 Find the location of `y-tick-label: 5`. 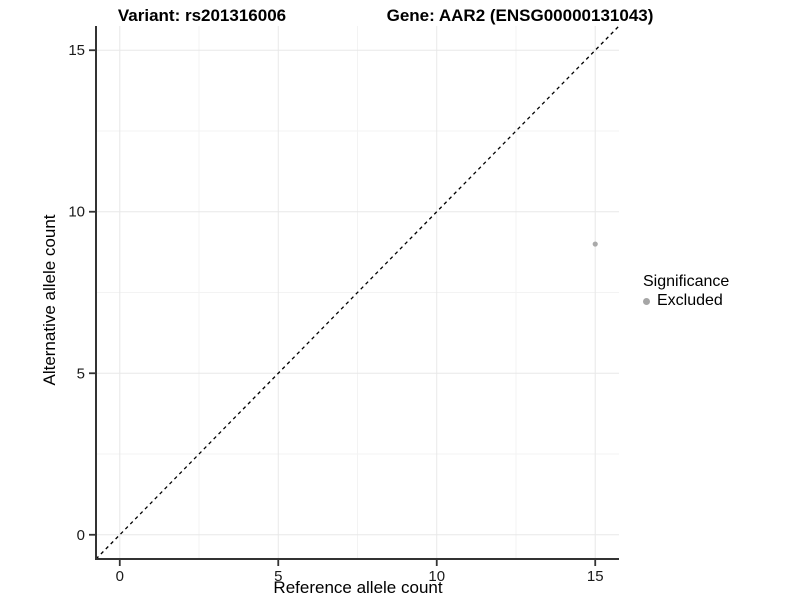

y-tick-label: 5 is located at coordinates (81, 373).